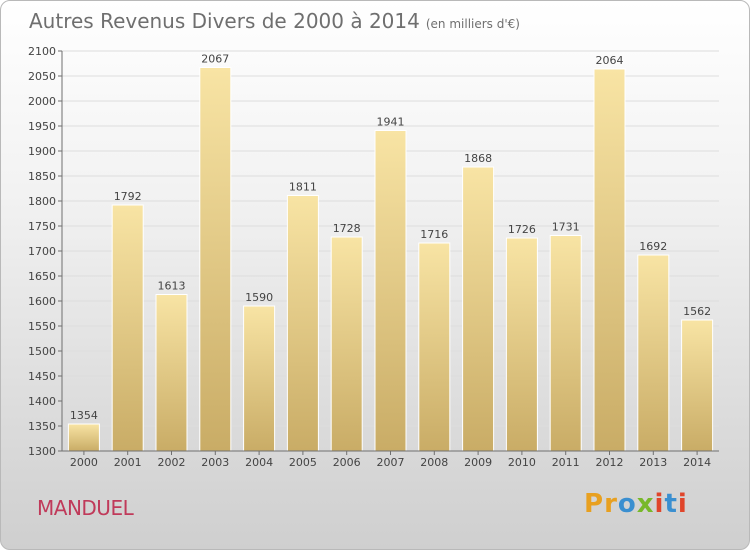  What do you see at coordinates (42, 376) in the screenshot?
I see `y-tick-label: 1450` at bounding box center [42, 376].